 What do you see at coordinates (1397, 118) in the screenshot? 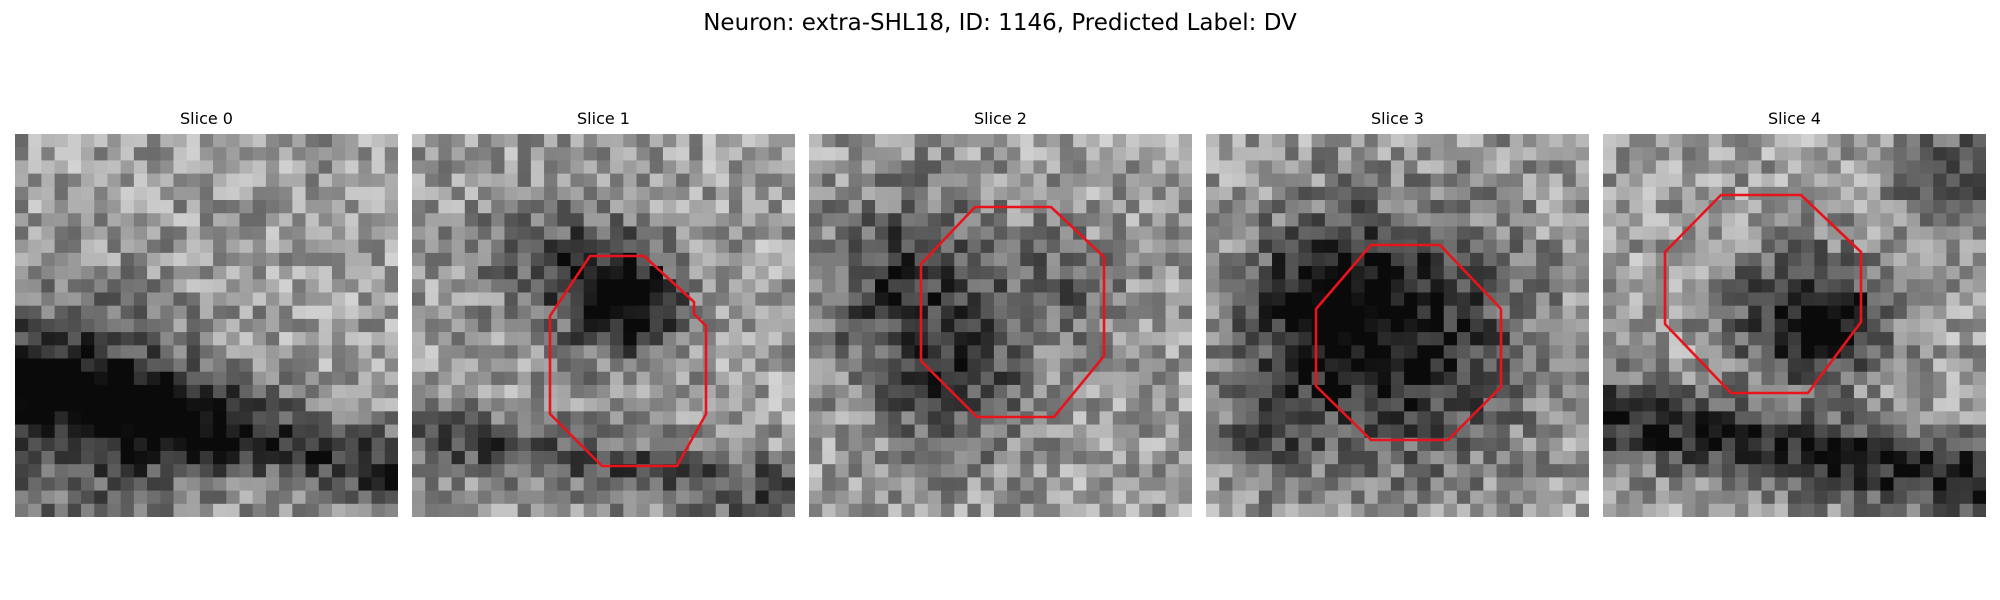
I see `slice-title-3: Slice 3` at bounding box center [1397, 118].